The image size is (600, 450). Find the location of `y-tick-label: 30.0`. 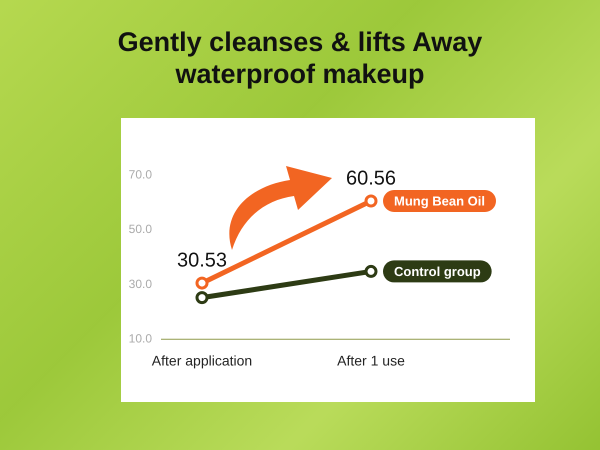

y-tick-label: 30.0 is located at coordinates (140, 283).